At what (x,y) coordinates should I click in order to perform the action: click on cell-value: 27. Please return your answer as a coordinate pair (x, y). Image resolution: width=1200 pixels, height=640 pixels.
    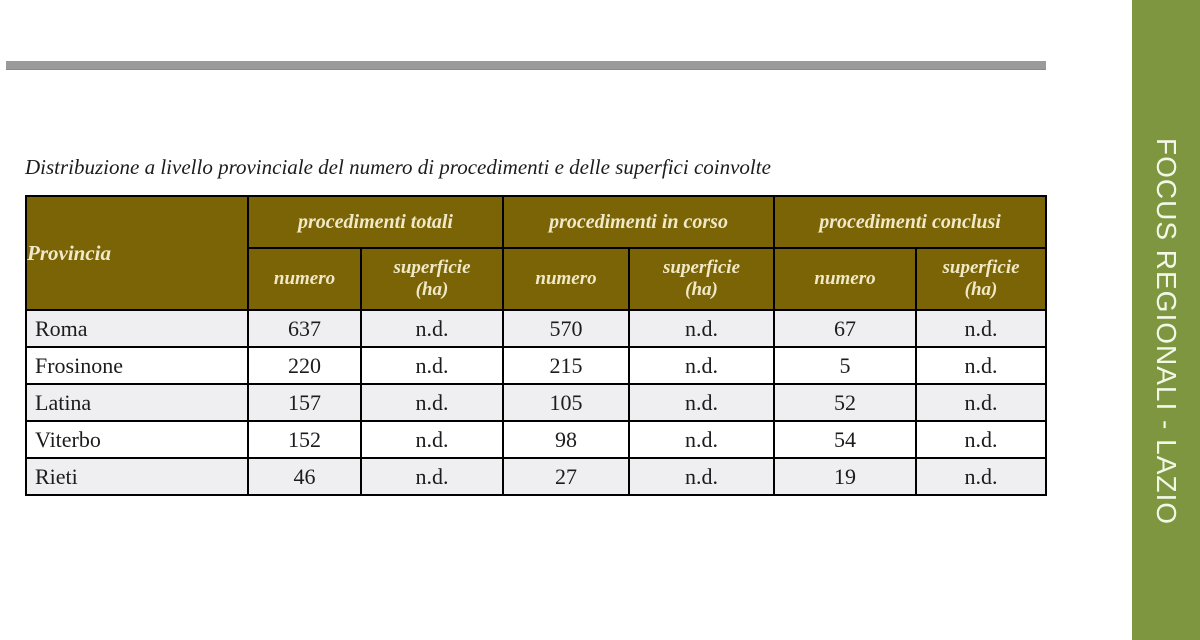
    Looking at the image, I should click on (566, 476).